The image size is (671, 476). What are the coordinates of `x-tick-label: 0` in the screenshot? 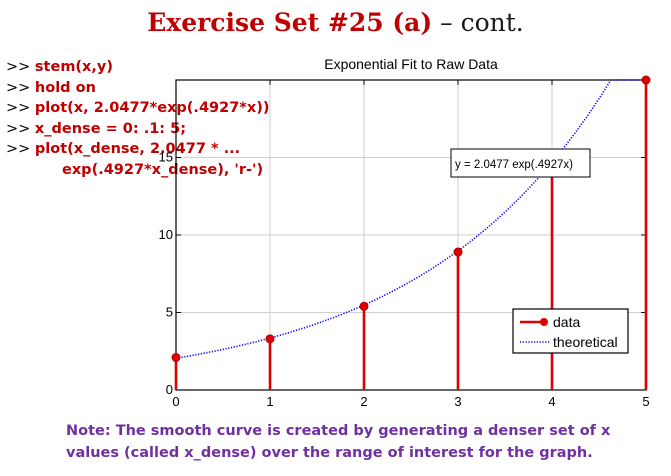 It's located at (175, 401).